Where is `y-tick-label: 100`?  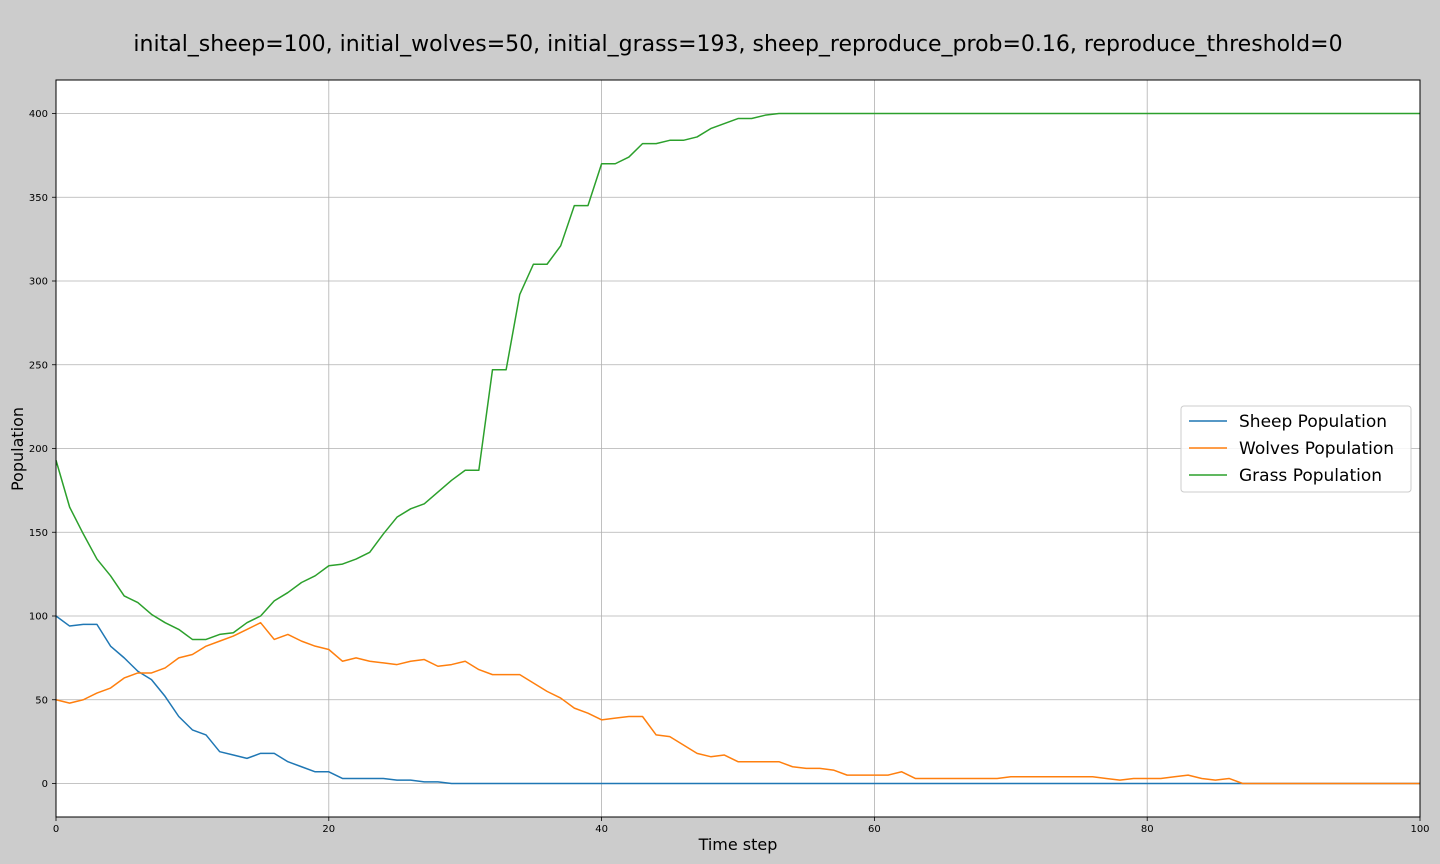
y-tick-label: 100 is located at coordinates (38, 617).